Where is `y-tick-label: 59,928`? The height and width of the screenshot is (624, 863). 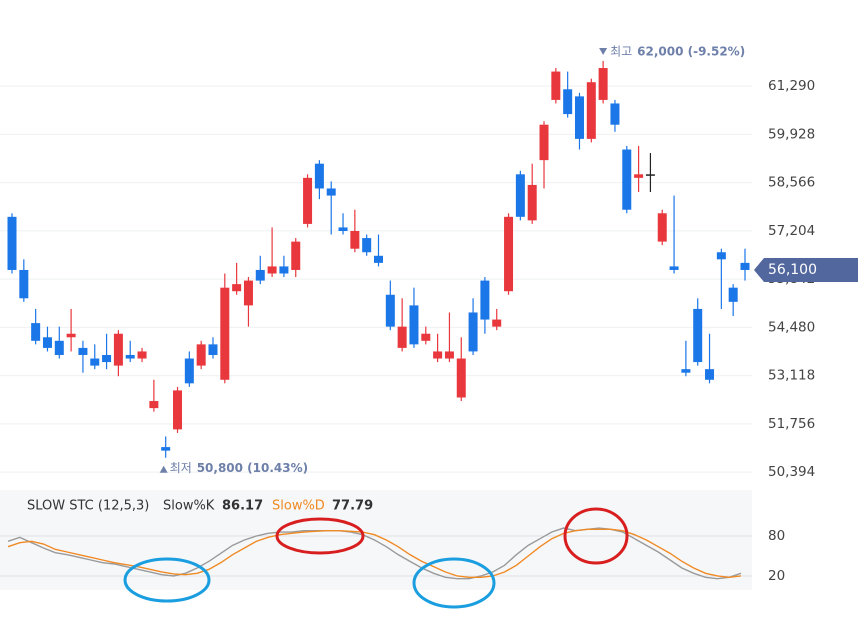 y-tick-label: 59,928 is located at coordinates (791, 134).